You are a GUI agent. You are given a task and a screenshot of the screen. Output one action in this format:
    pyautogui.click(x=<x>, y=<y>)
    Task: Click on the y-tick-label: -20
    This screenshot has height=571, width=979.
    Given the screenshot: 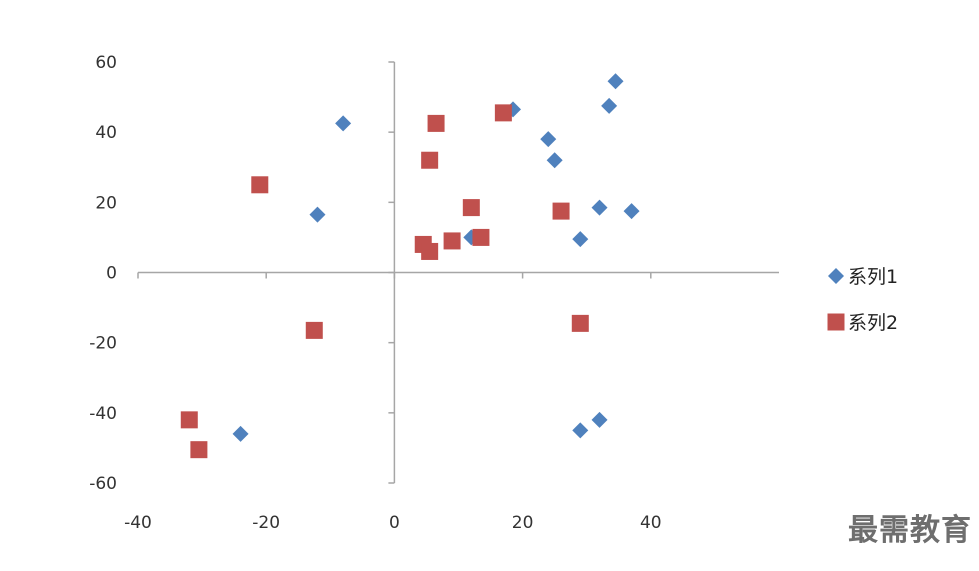 What is the action you would take?
    pyautogui.click(x=103, y=344)
    